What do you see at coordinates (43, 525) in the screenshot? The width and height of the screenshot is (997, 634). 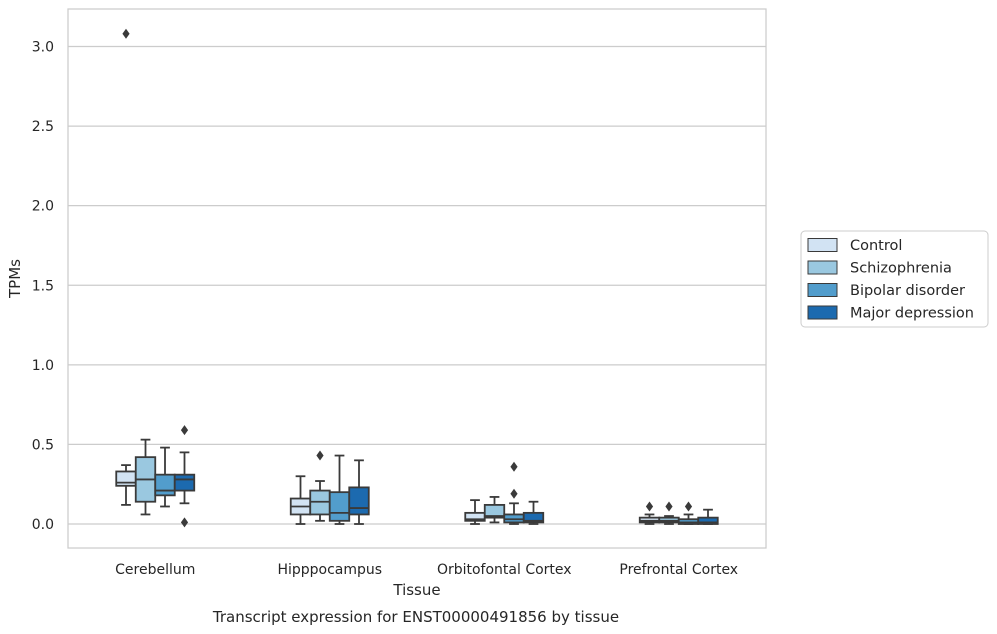 I see `y-tick-label: 0.0` at bounding box center [43, 525].